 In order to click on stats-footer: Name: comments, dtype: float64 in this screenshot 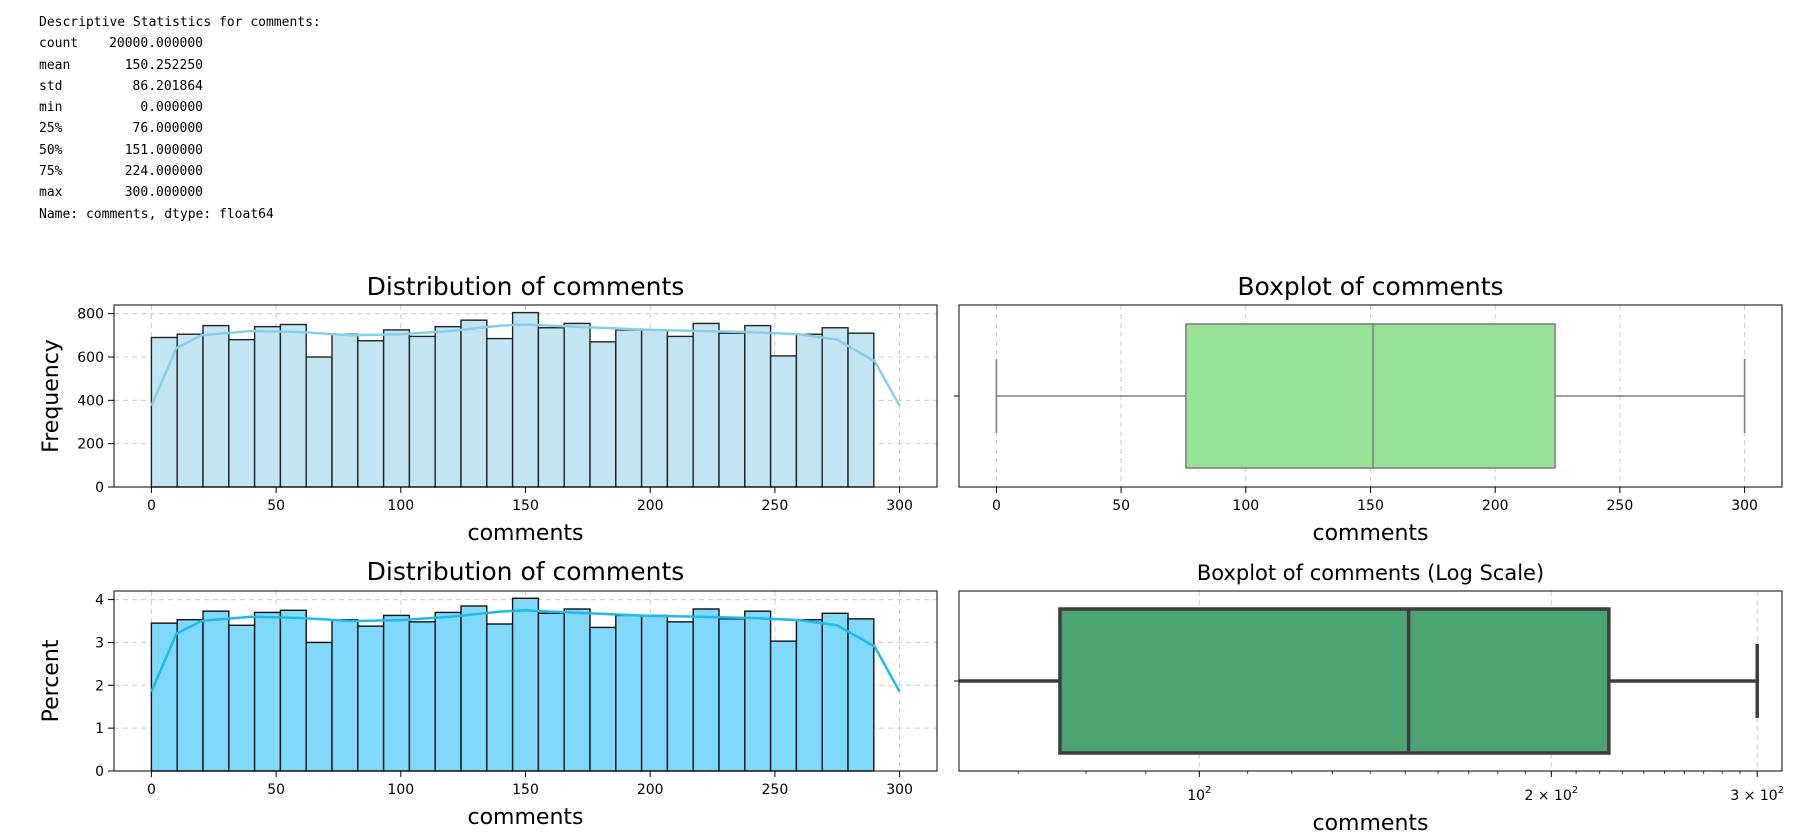, I will do `click(156, 214)`.